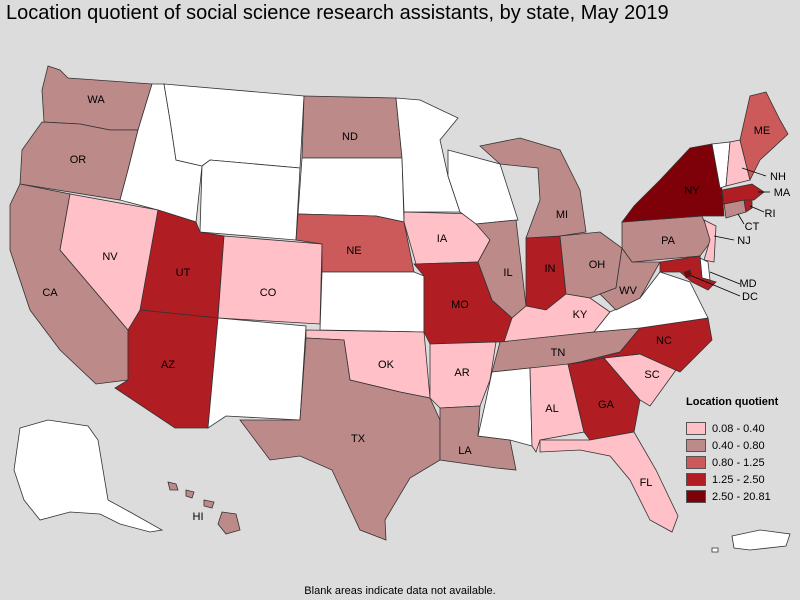 The width and height of the screenshot is (800, 600). What do you see at coordinates (628, 291) in the screenshot?
I see `label-WV: WV` at bounding box center [628, 291].